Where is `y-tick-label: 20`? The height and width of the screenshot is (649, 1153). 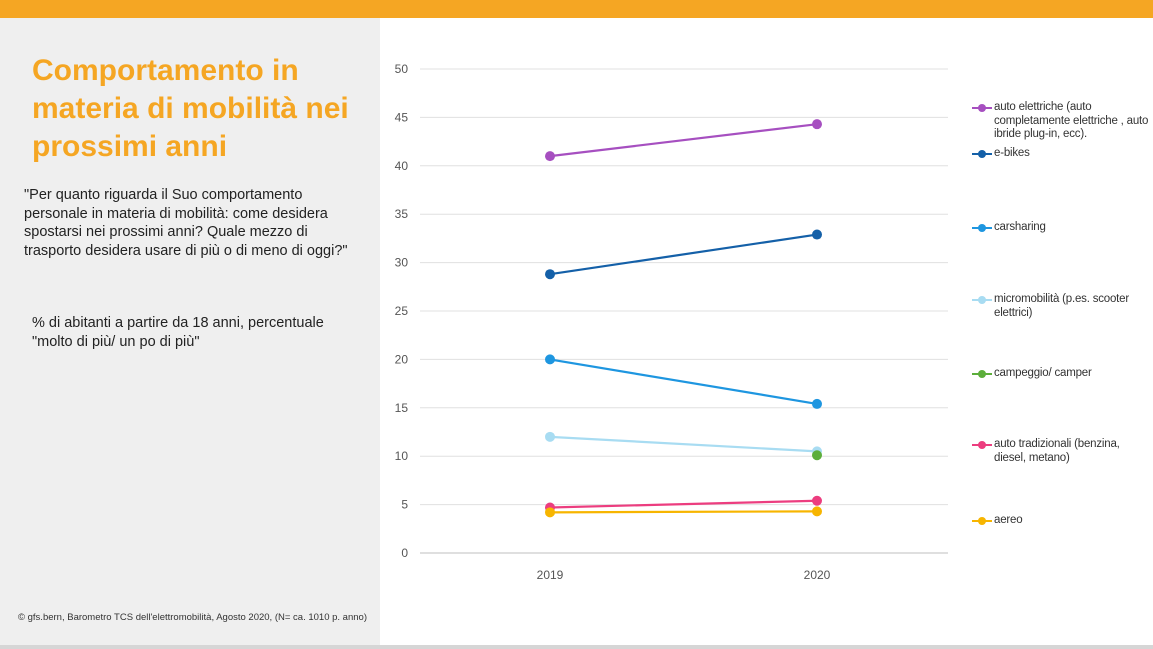
y-tick-label: 20 is located at coordinates (402, 359).